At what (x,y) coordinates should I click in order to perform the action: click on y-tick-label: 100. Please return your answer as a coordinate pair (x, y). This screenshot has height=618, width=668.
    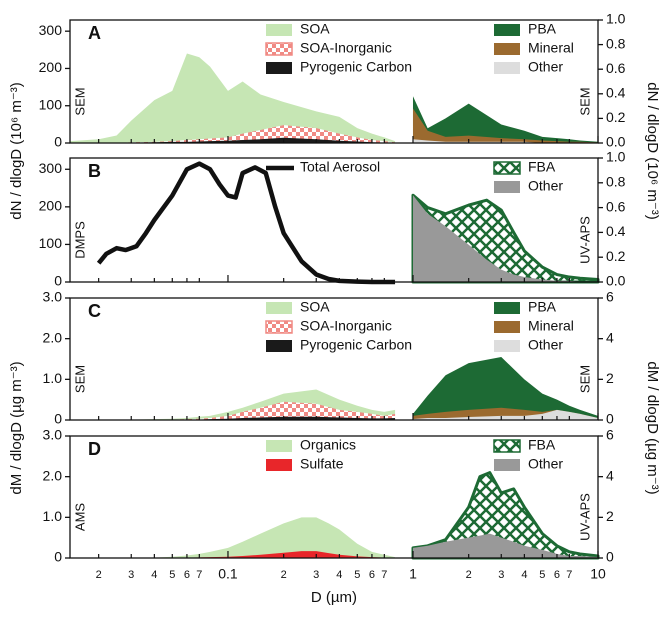
    Looking at the image, I should click on (51, 104).